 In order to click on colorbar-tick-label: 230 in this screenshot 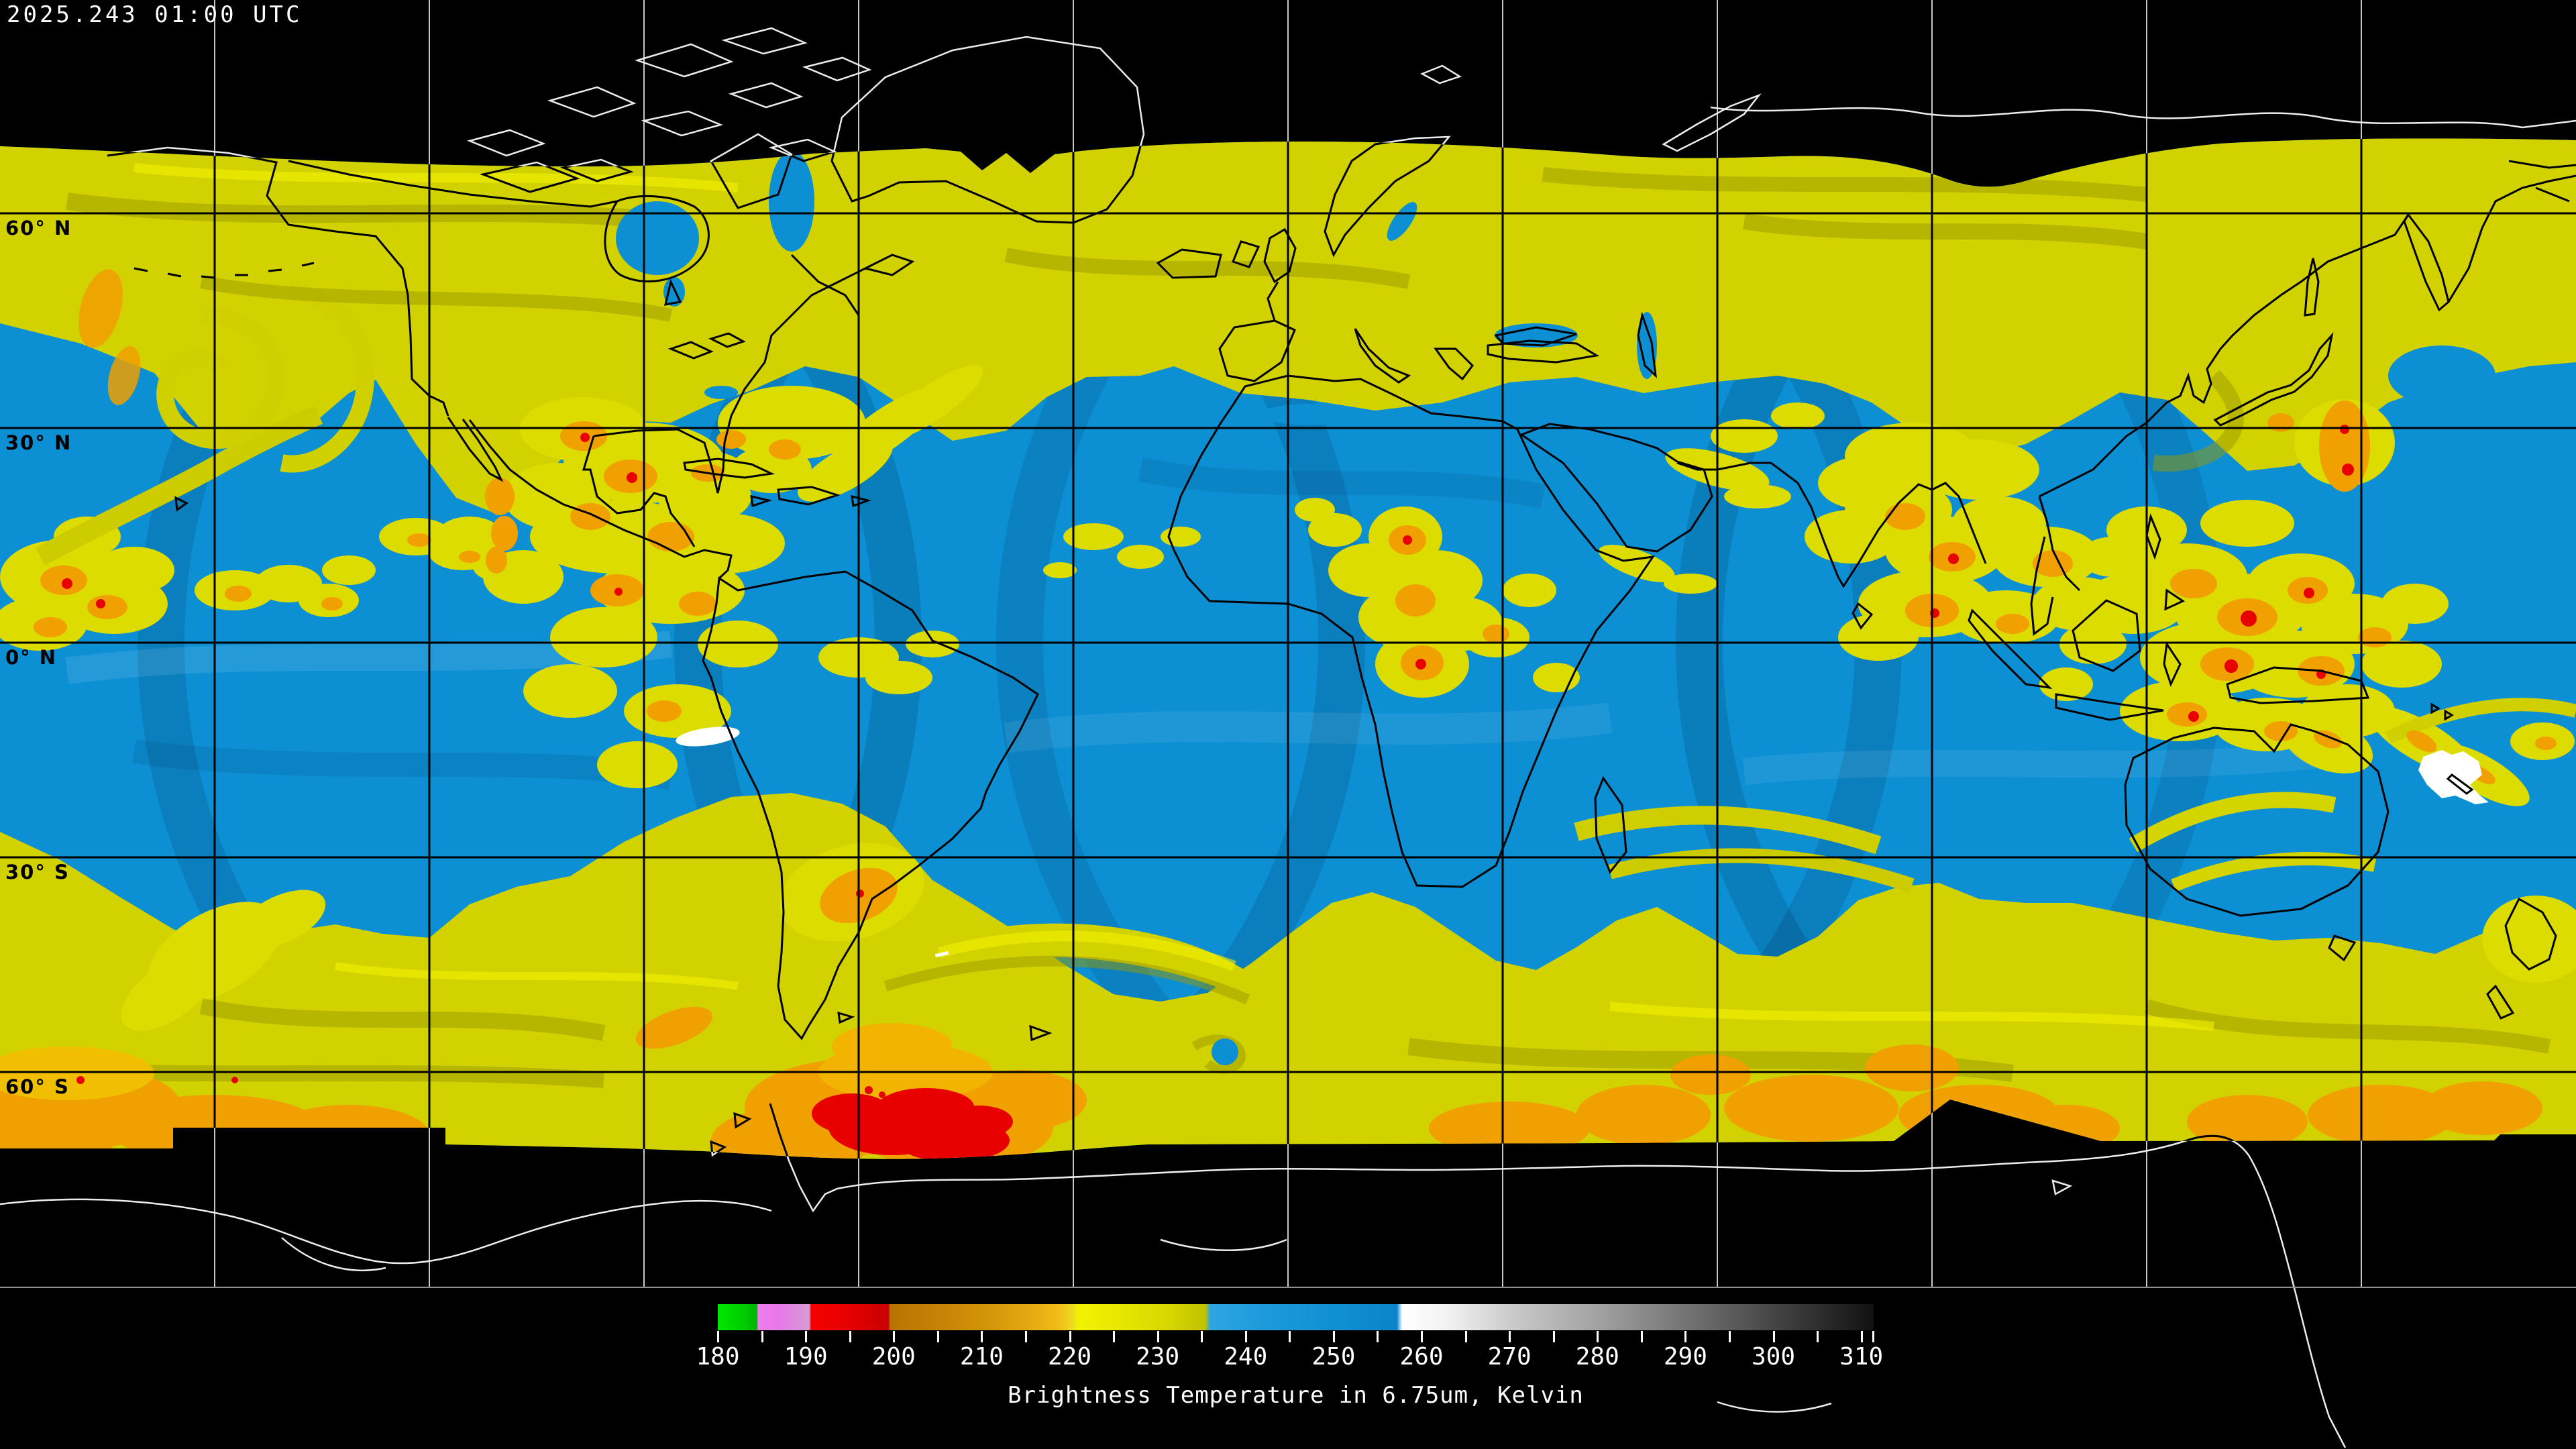, I will do `click(1158, 1357)`.